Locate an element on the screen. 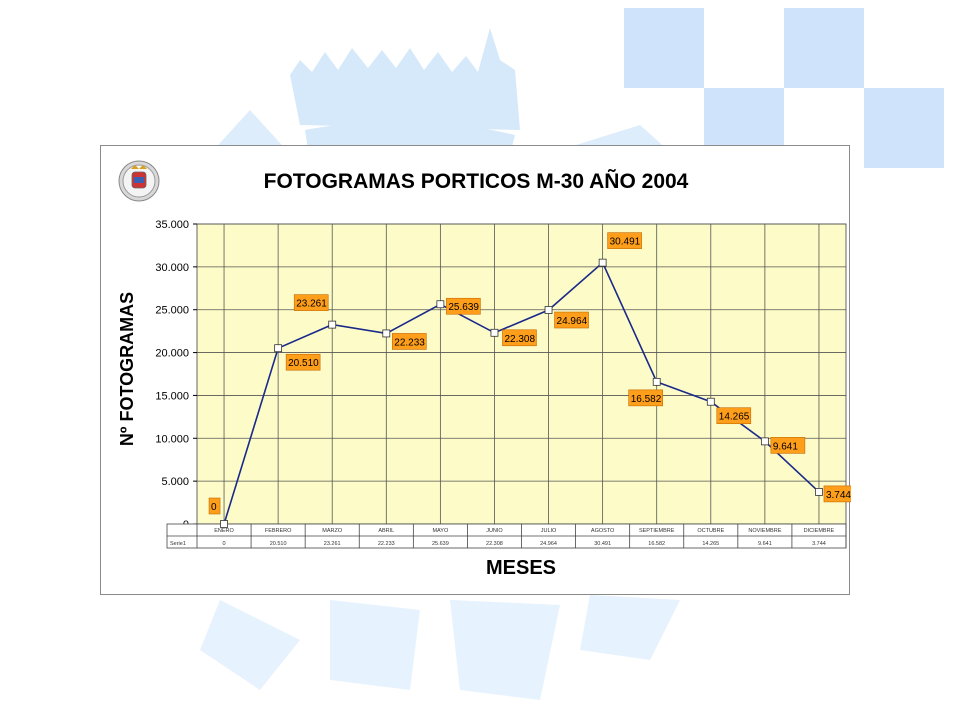 The width and height of the screenshot is (960, 720). x-category-label: MAYO is located at coordinates (440, 531).